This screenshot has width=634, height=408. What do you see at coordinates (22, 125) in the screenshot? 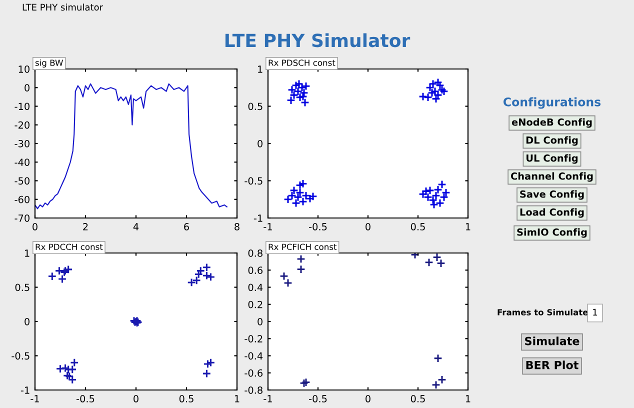
I see `y-tick-label: -20` at bounding box center [22, 125].